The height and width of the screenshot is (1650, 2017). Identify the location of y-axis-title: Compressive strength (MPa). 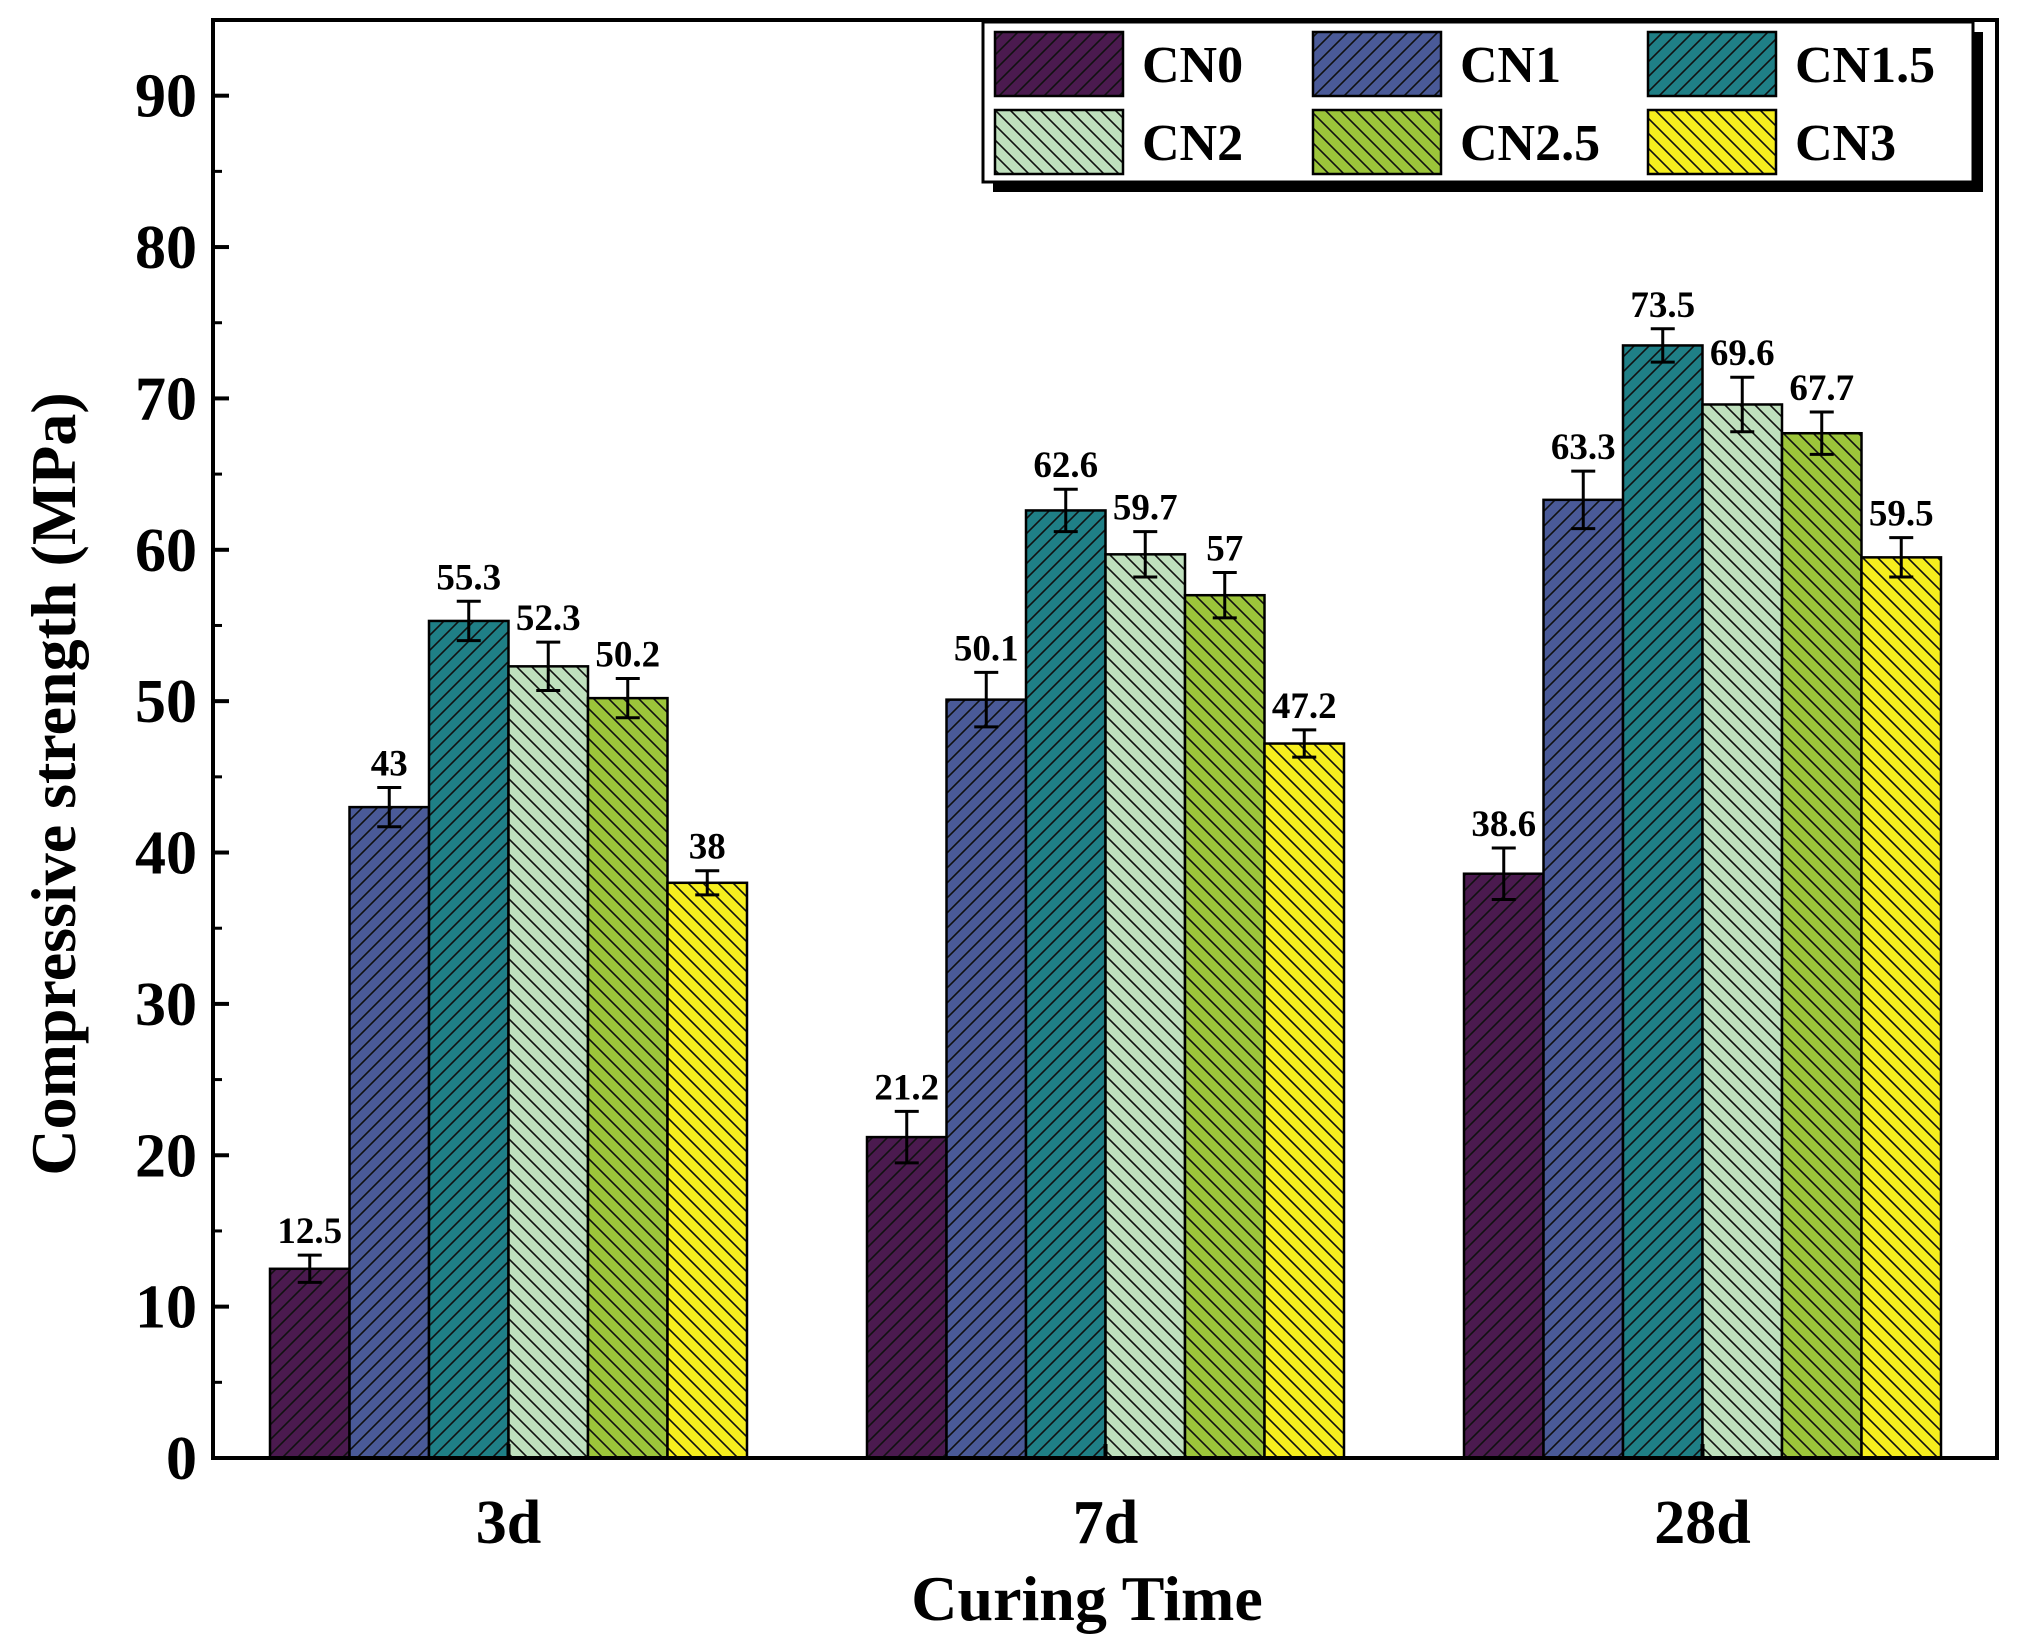
(53, 783).